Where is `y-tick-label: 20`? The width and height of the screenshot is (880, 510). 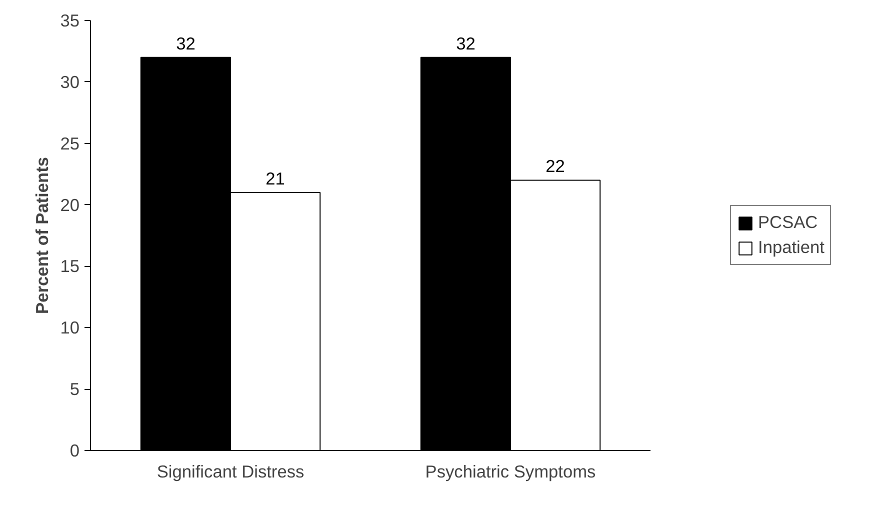 y-tick-label: 20 is located at coordinates (70, 204).